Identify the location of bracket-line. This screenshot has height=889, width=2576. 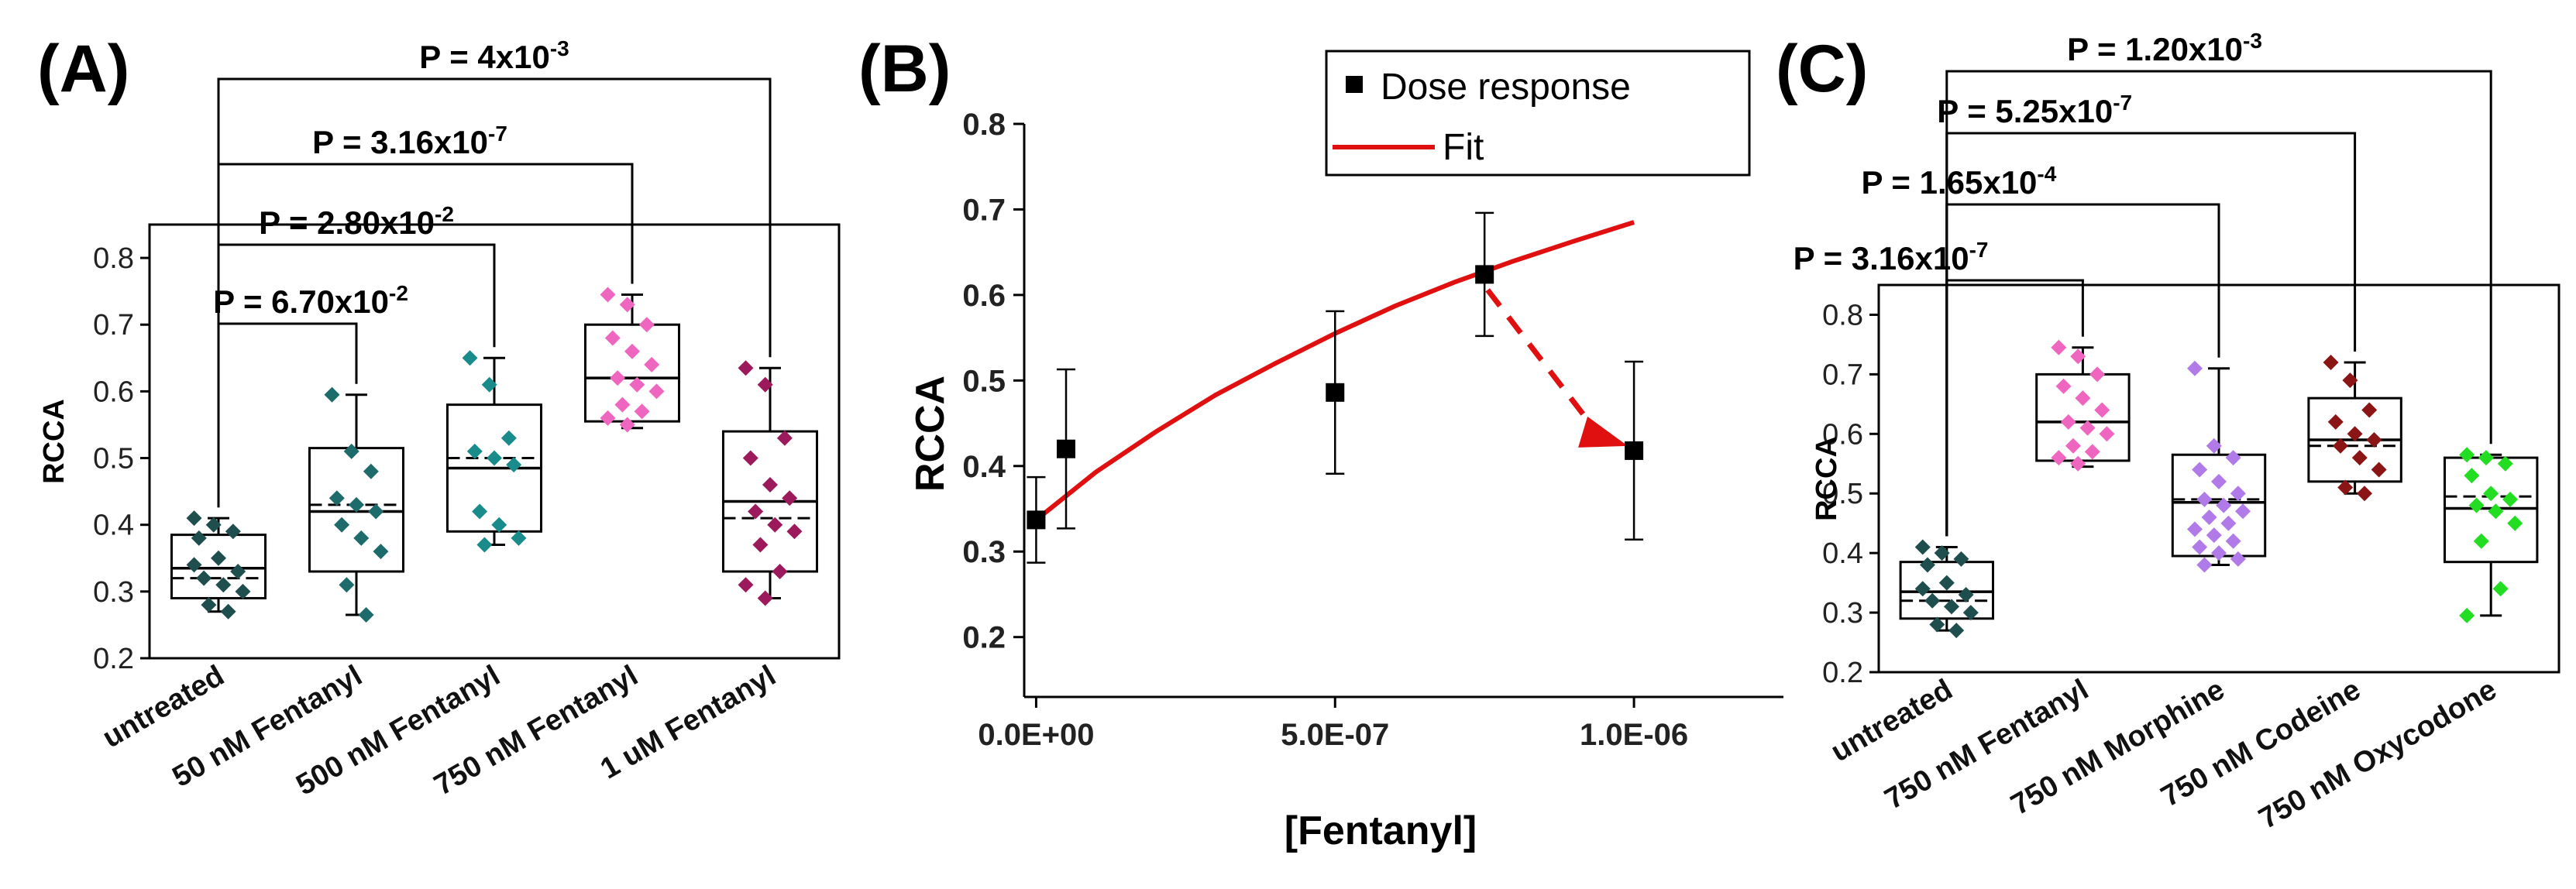
(2218, 303).